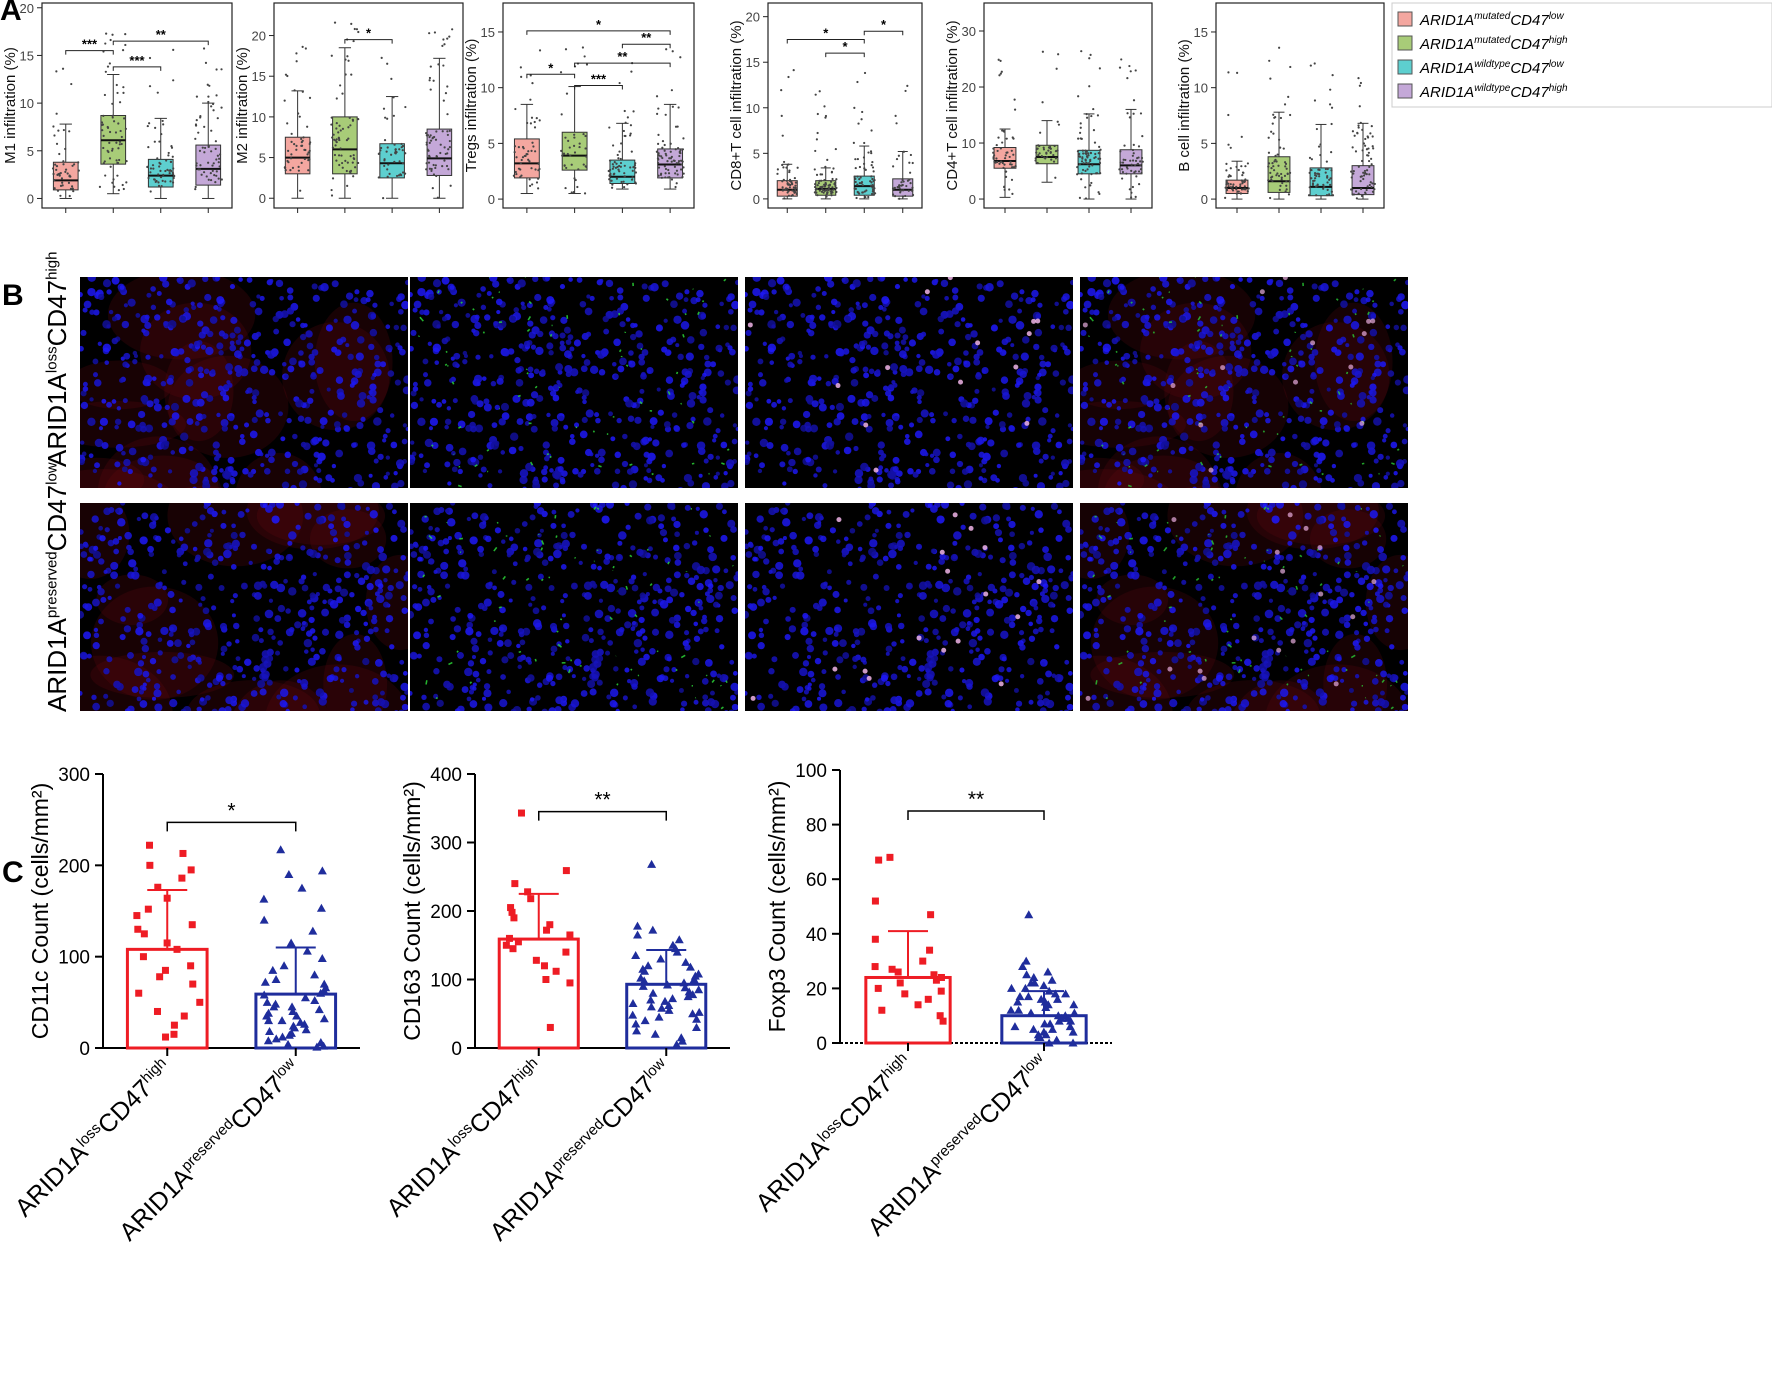 Image resolution: width=1772 pixels, height=1383 pixels. I want to click on fluorescence-row-label: ARID1AlossCD47high, so click(57, 359).